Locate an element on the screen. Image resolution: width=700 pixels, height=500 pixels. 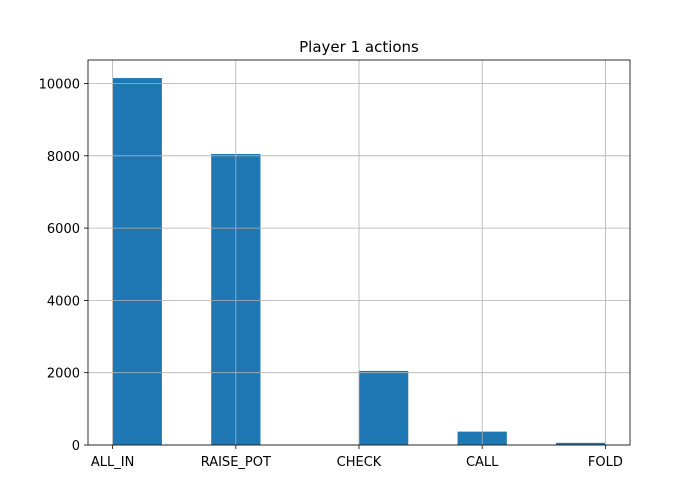
x-tick-label: CHECK is located at coordinates (359, 462).